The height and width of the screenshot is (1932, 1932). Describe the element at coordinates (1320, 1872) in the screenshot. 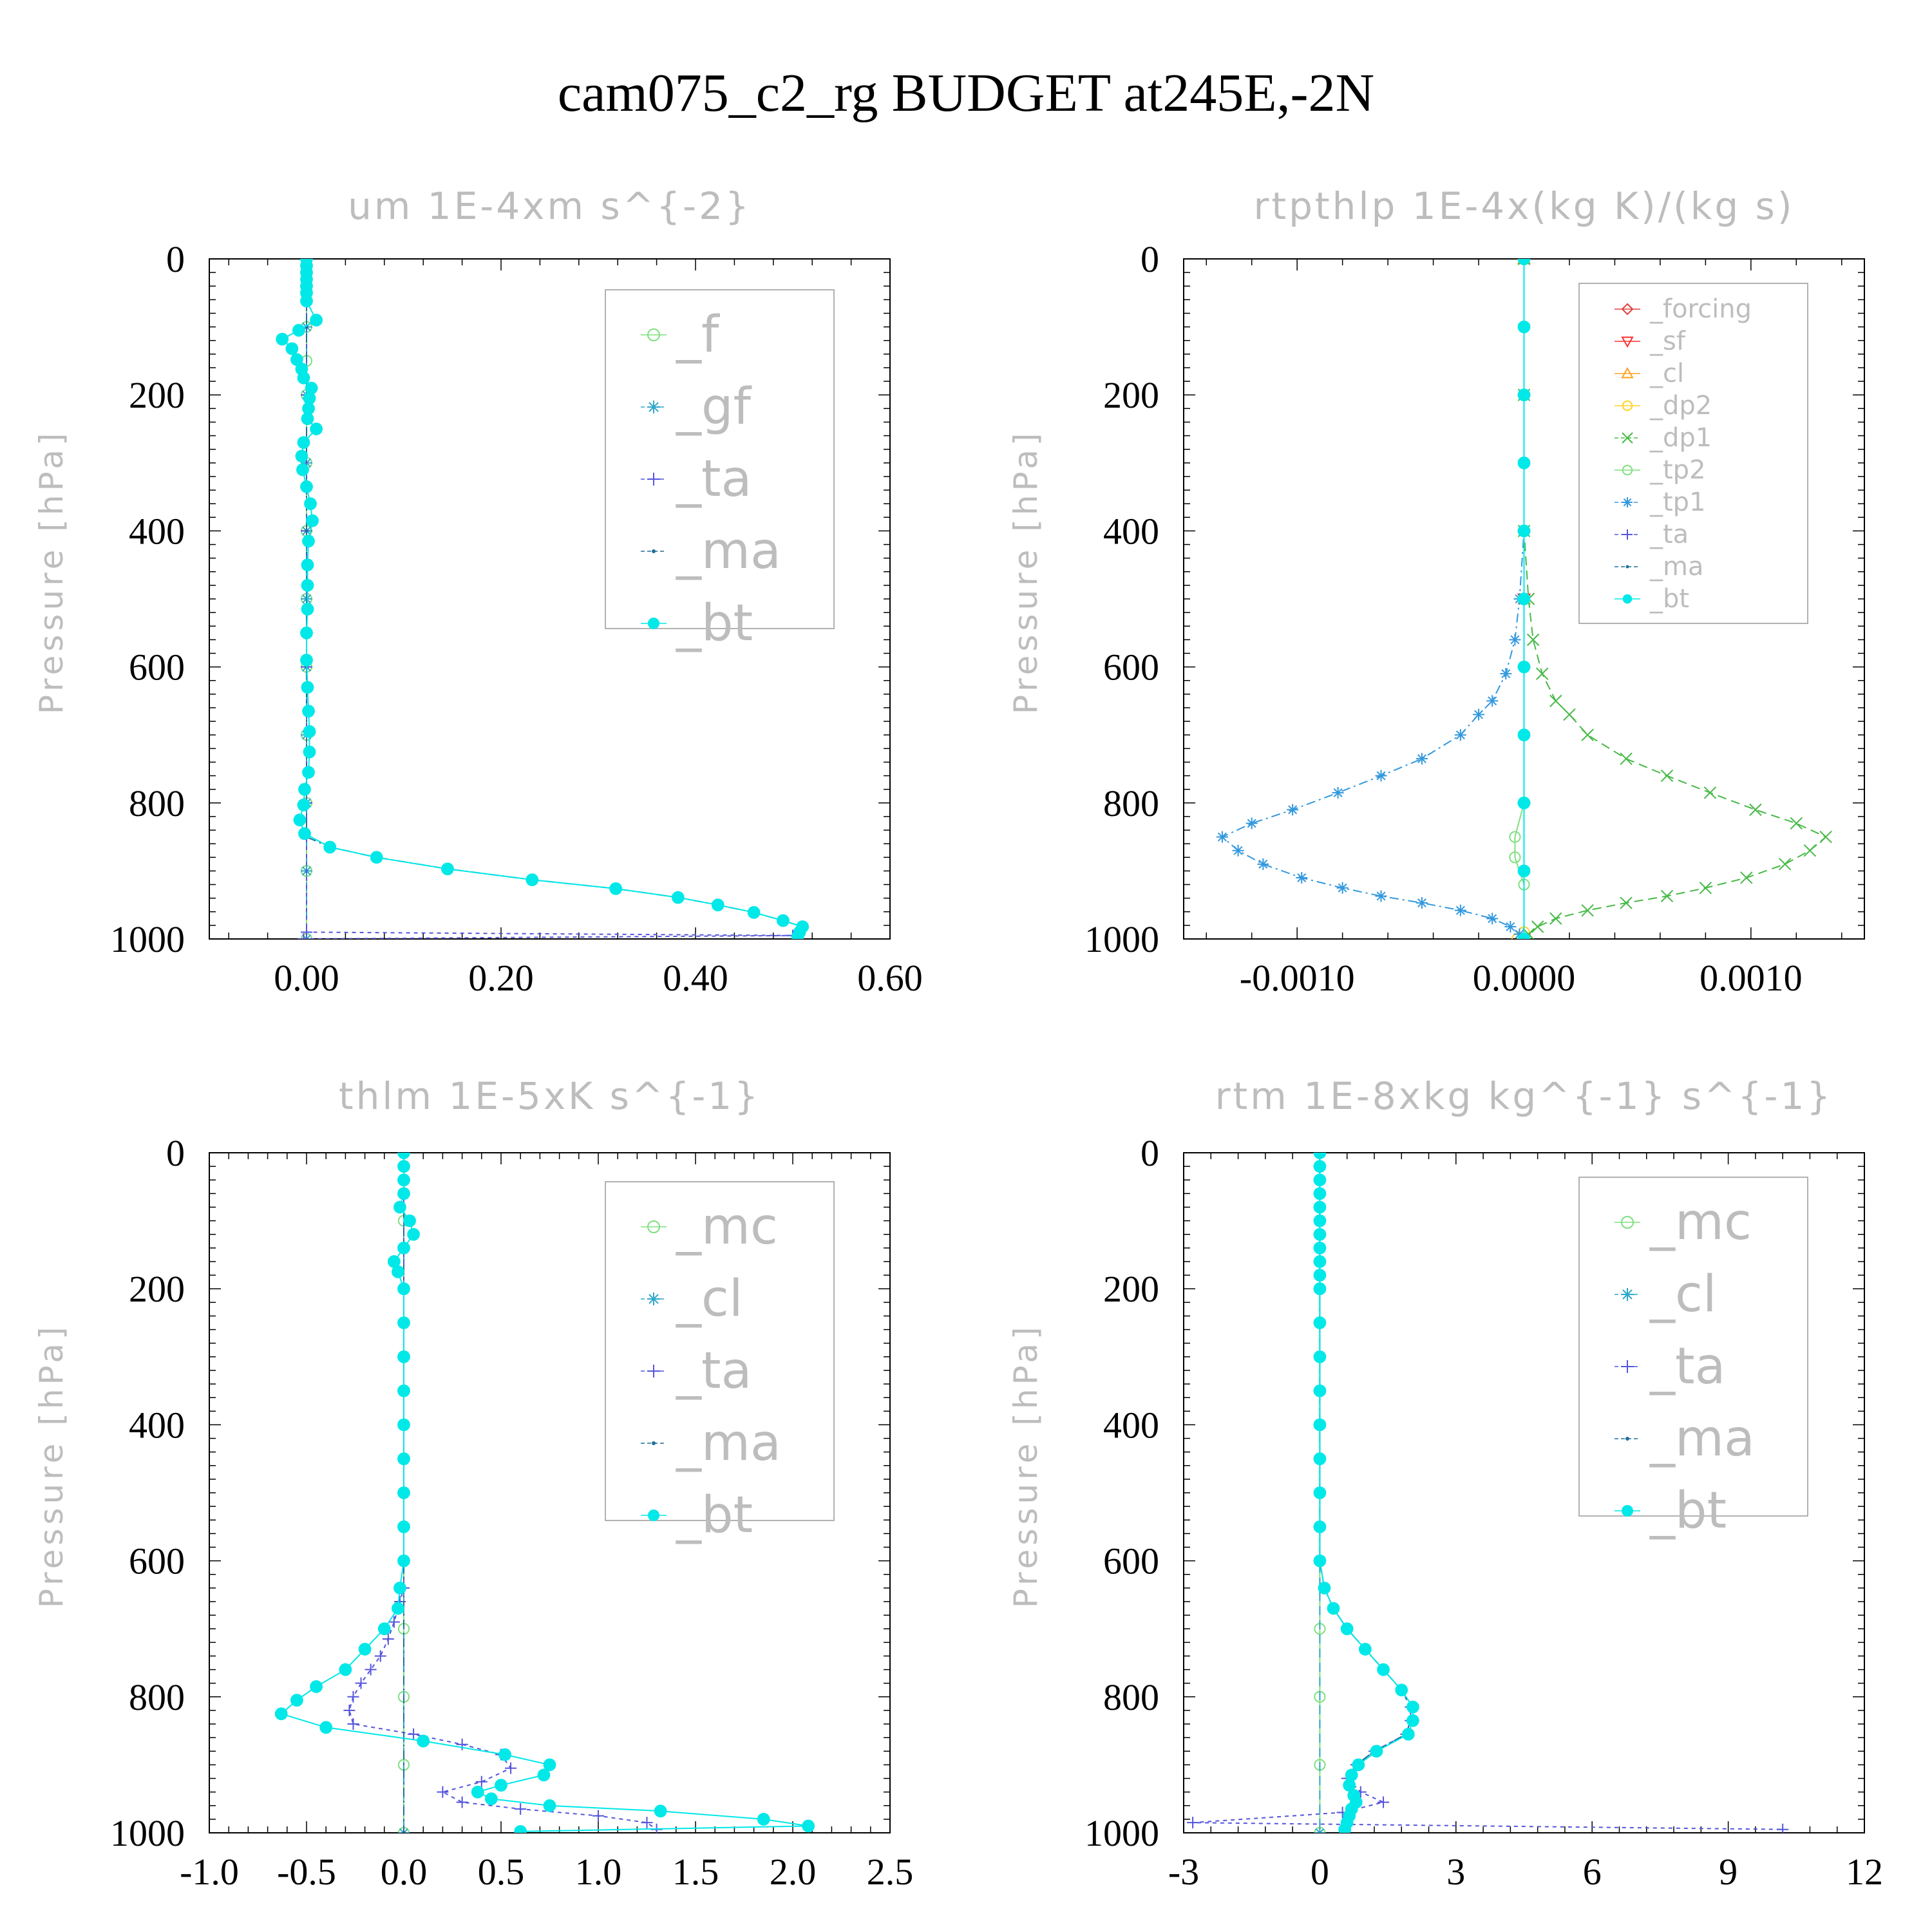

I see `x-tick-label: 0` at that location.